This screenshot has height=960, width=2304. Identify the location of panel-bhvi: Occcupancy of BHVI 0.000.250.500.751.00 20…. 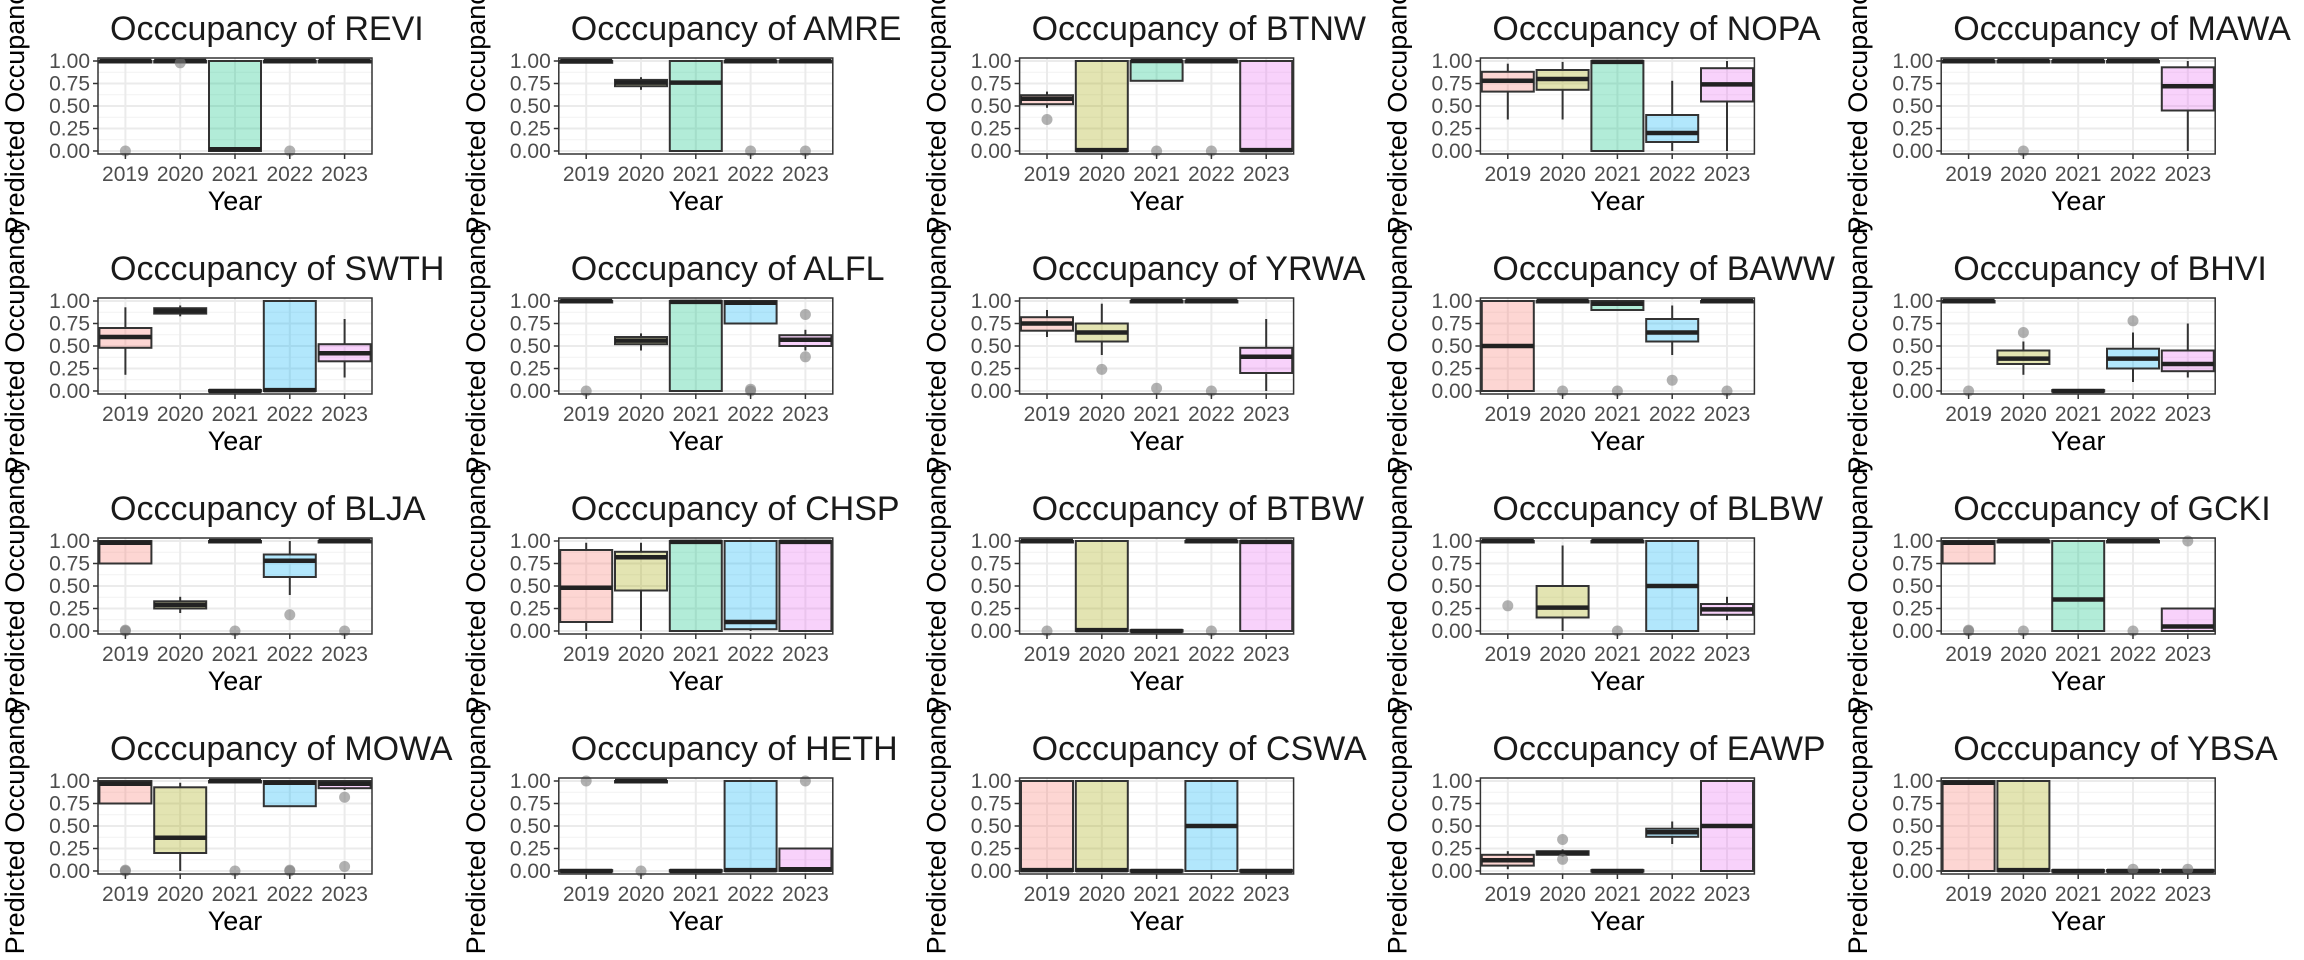
(2055, 345).